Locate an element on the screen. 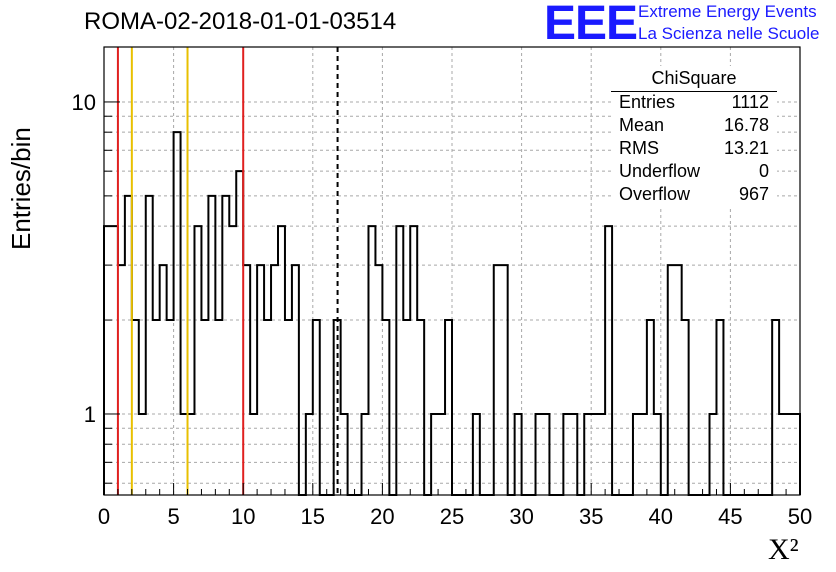 This screenshot has width=836, height=572. x-tick-label: 50 is located at coordinates (800, 516).